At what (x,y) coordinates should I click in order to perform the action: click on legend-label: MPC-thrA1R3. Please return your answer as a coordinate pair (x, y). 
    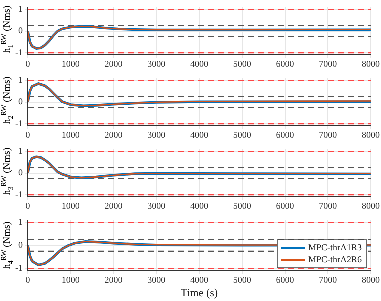
    Looking at the image, I should click on (335, 247).